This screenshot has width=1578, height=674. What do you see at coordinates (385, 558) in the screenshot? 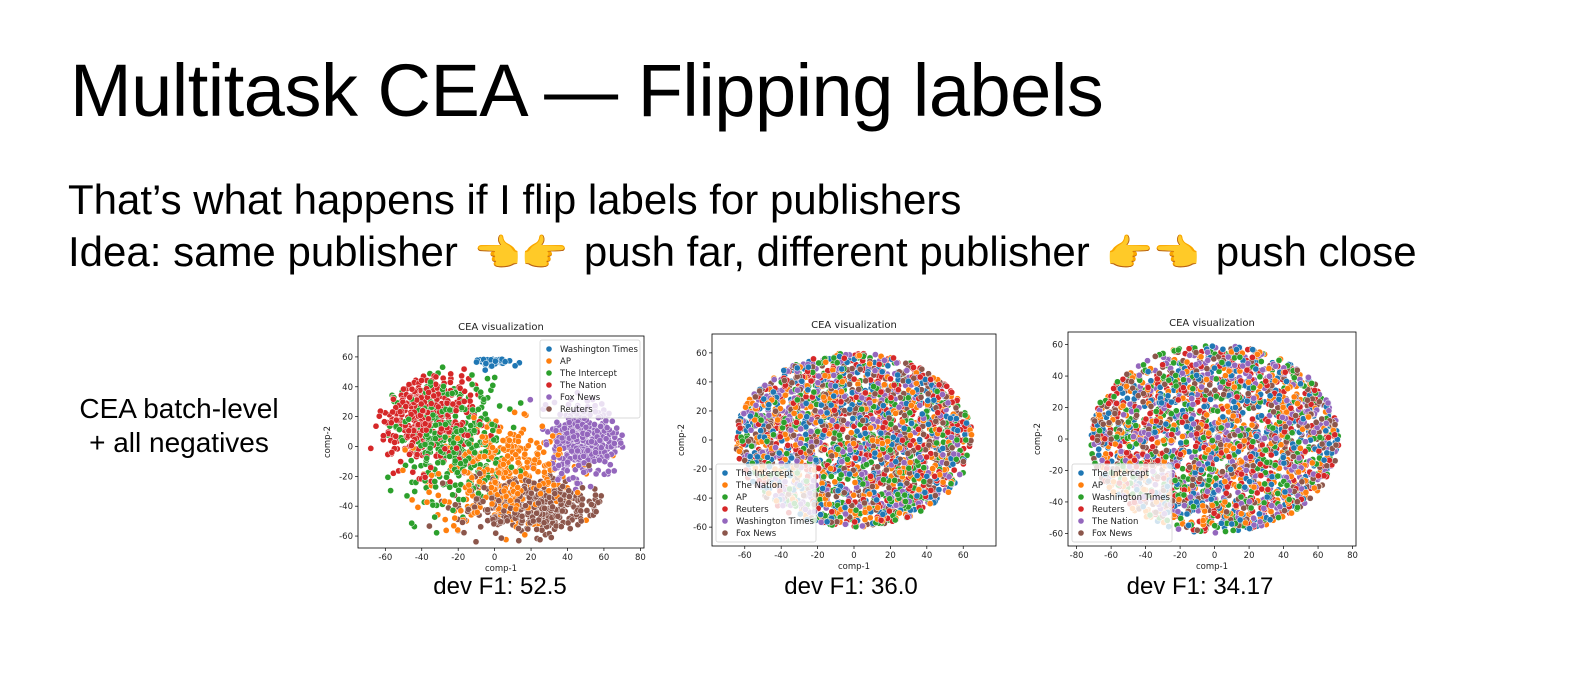
I see `x-tick-label: -60` at bounding box center [385, 558].